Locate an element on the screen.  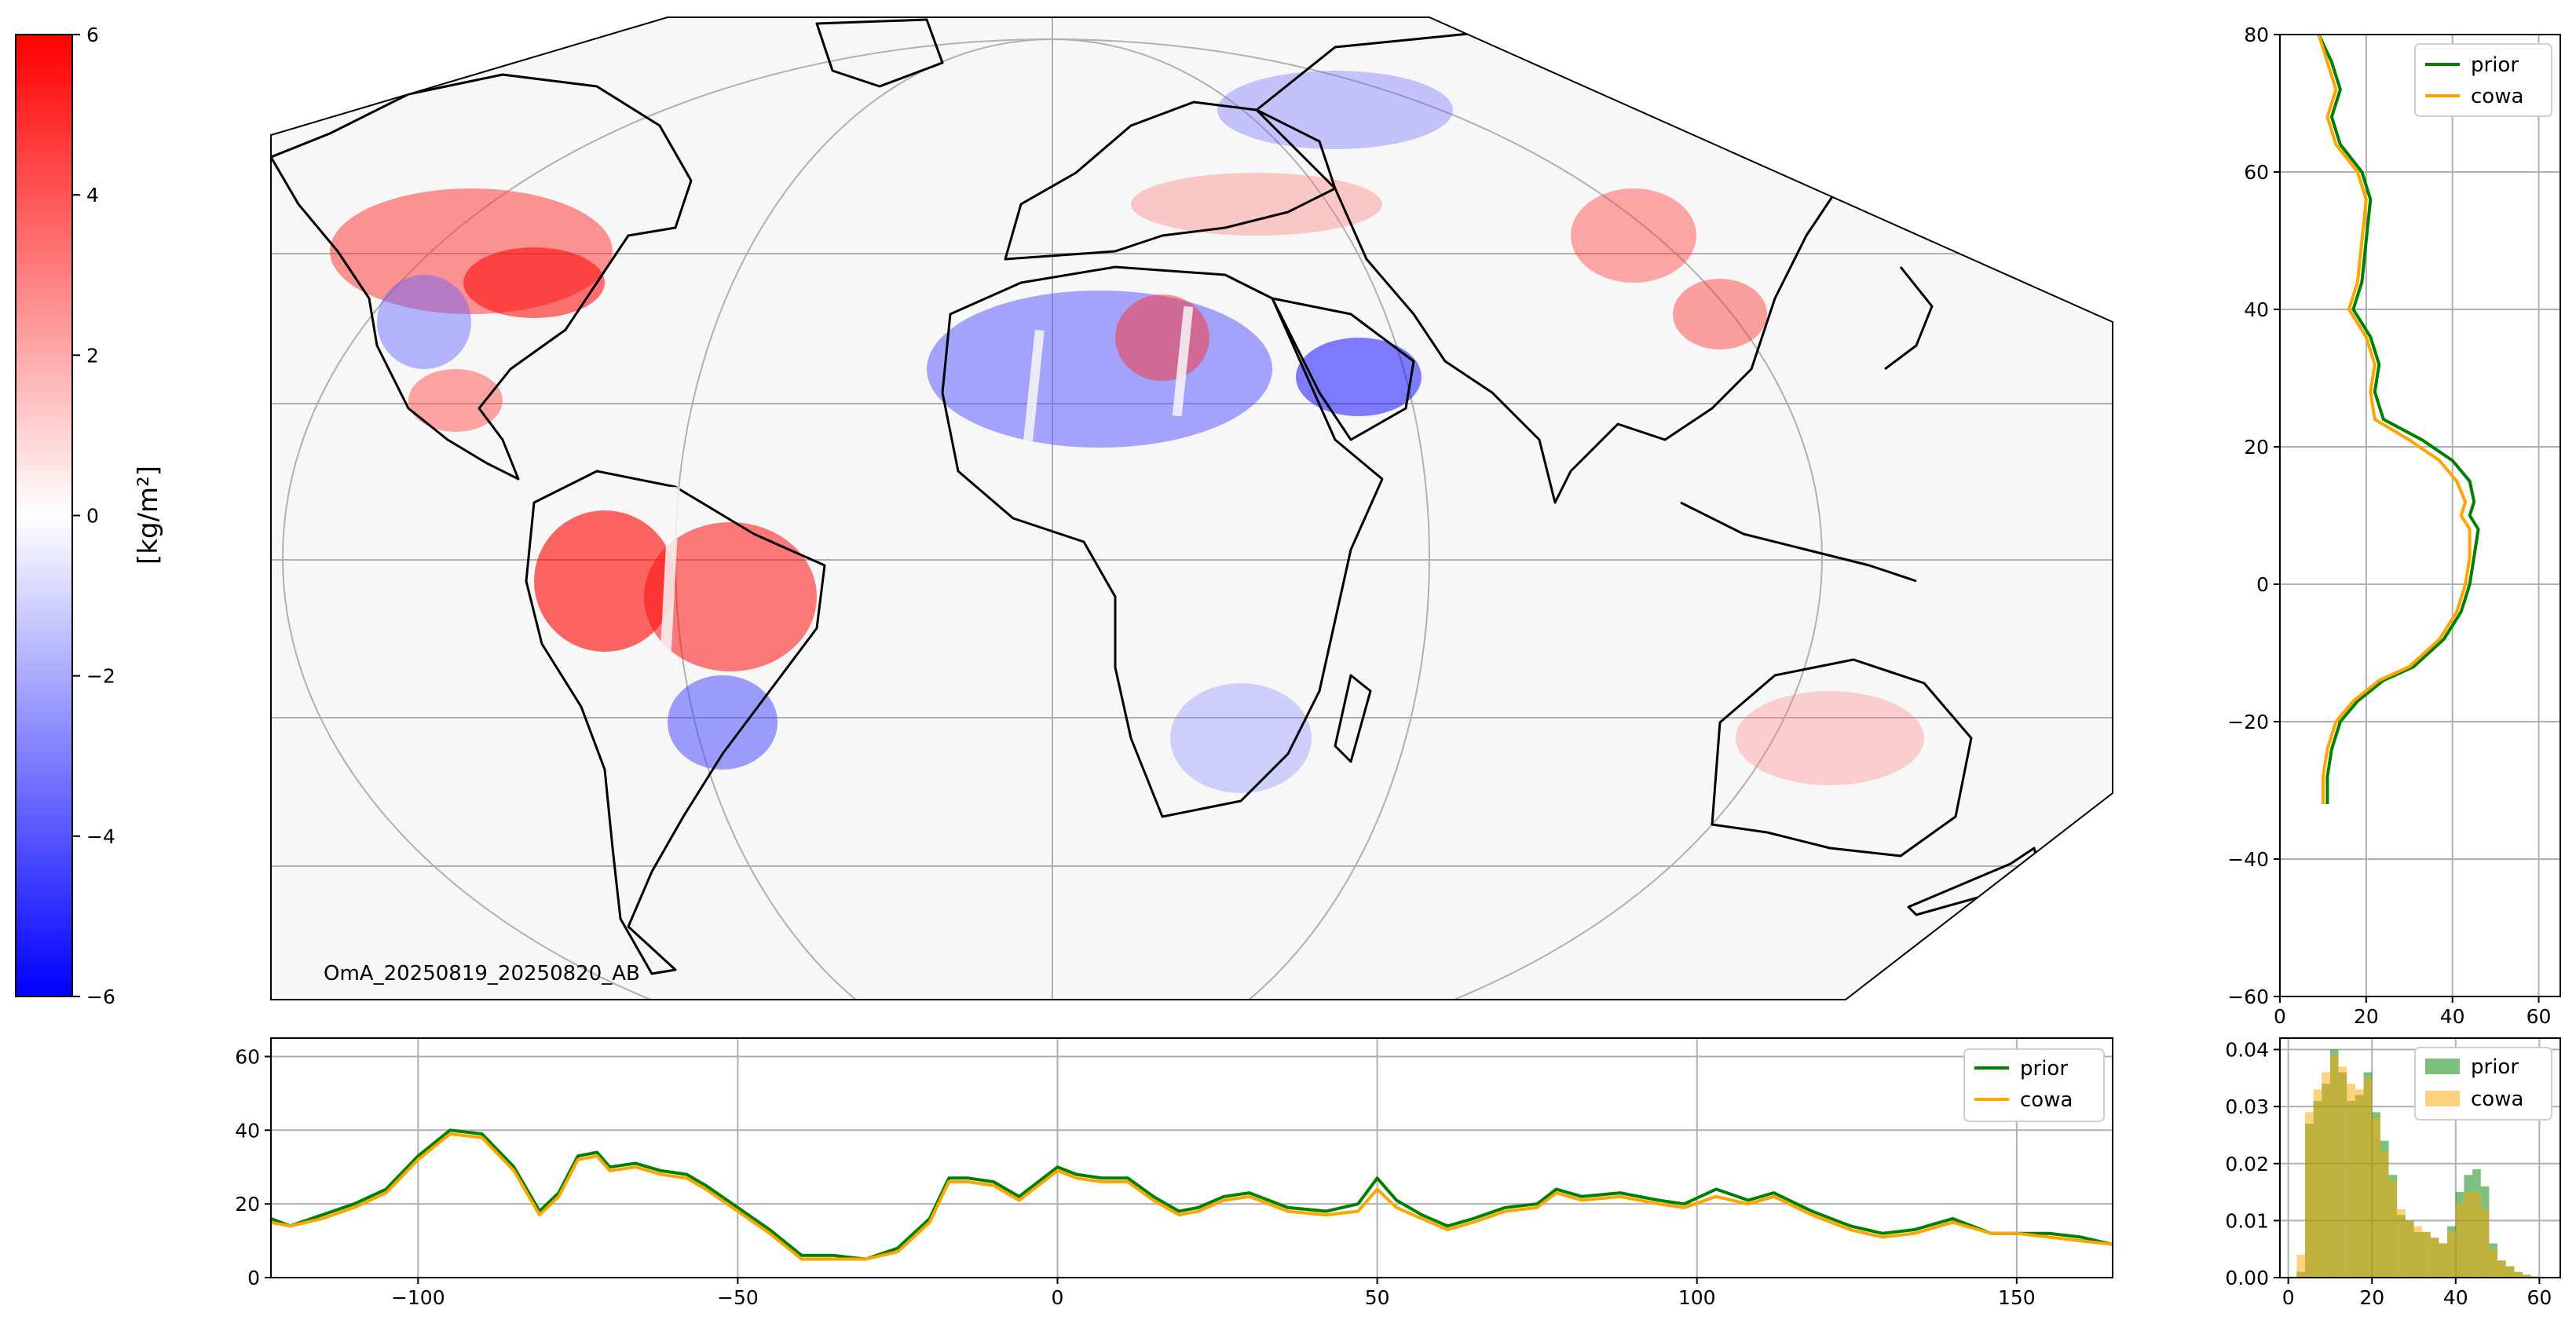
hist-ytick-label: 0.04 is located at coordinates (2247, 1050).